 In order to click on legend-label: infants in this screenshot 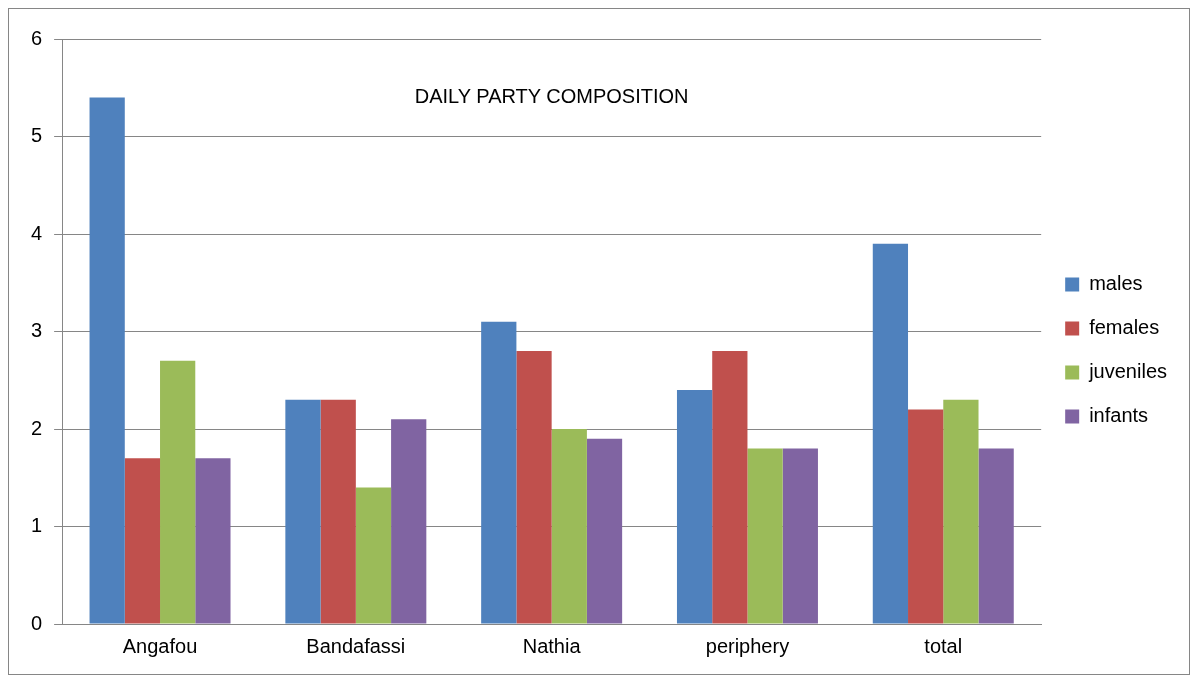, I will do `click(1119, 415)`.